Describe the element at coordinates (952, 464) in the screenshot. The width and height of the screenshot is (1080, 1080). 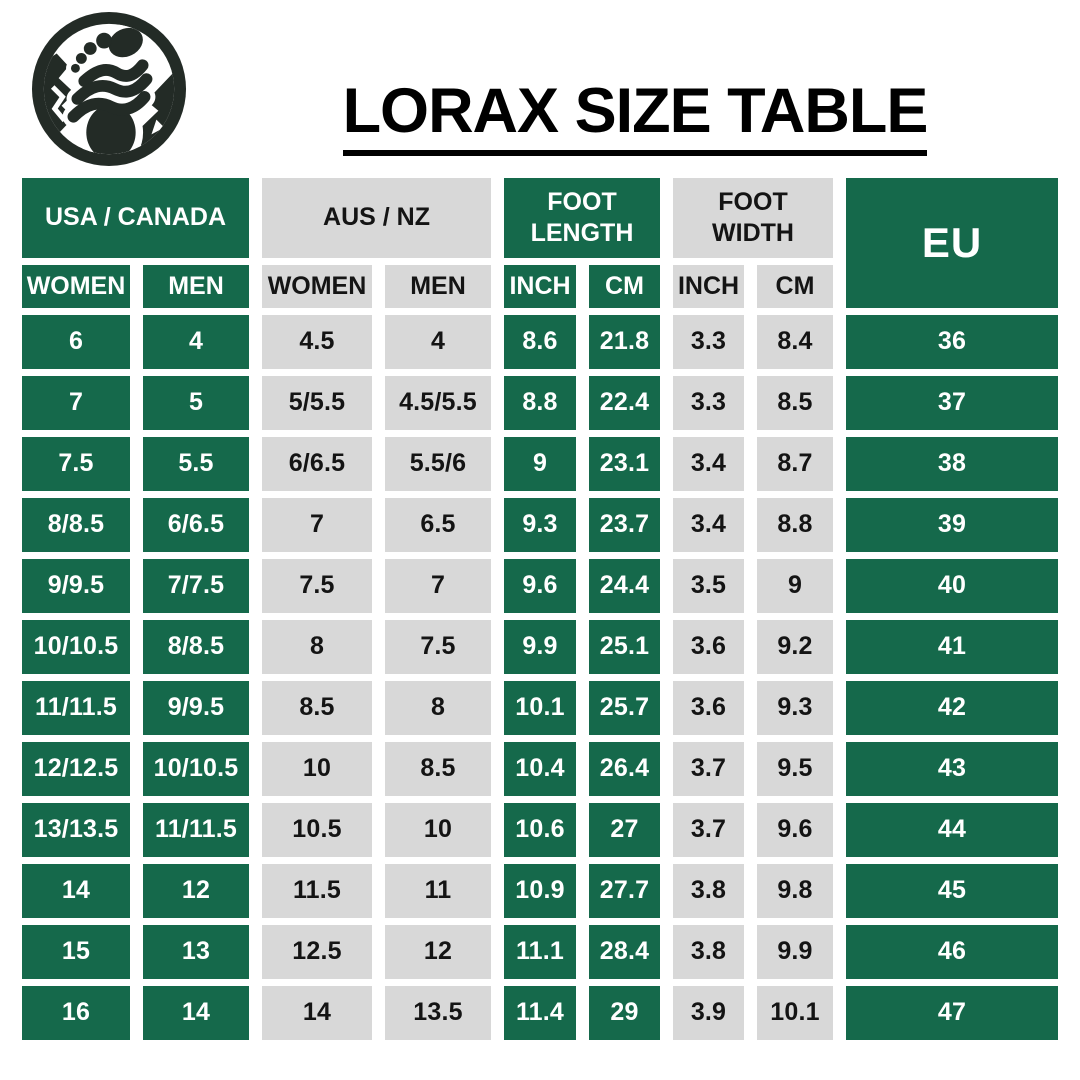
I see `size-cell: 38` at that location.